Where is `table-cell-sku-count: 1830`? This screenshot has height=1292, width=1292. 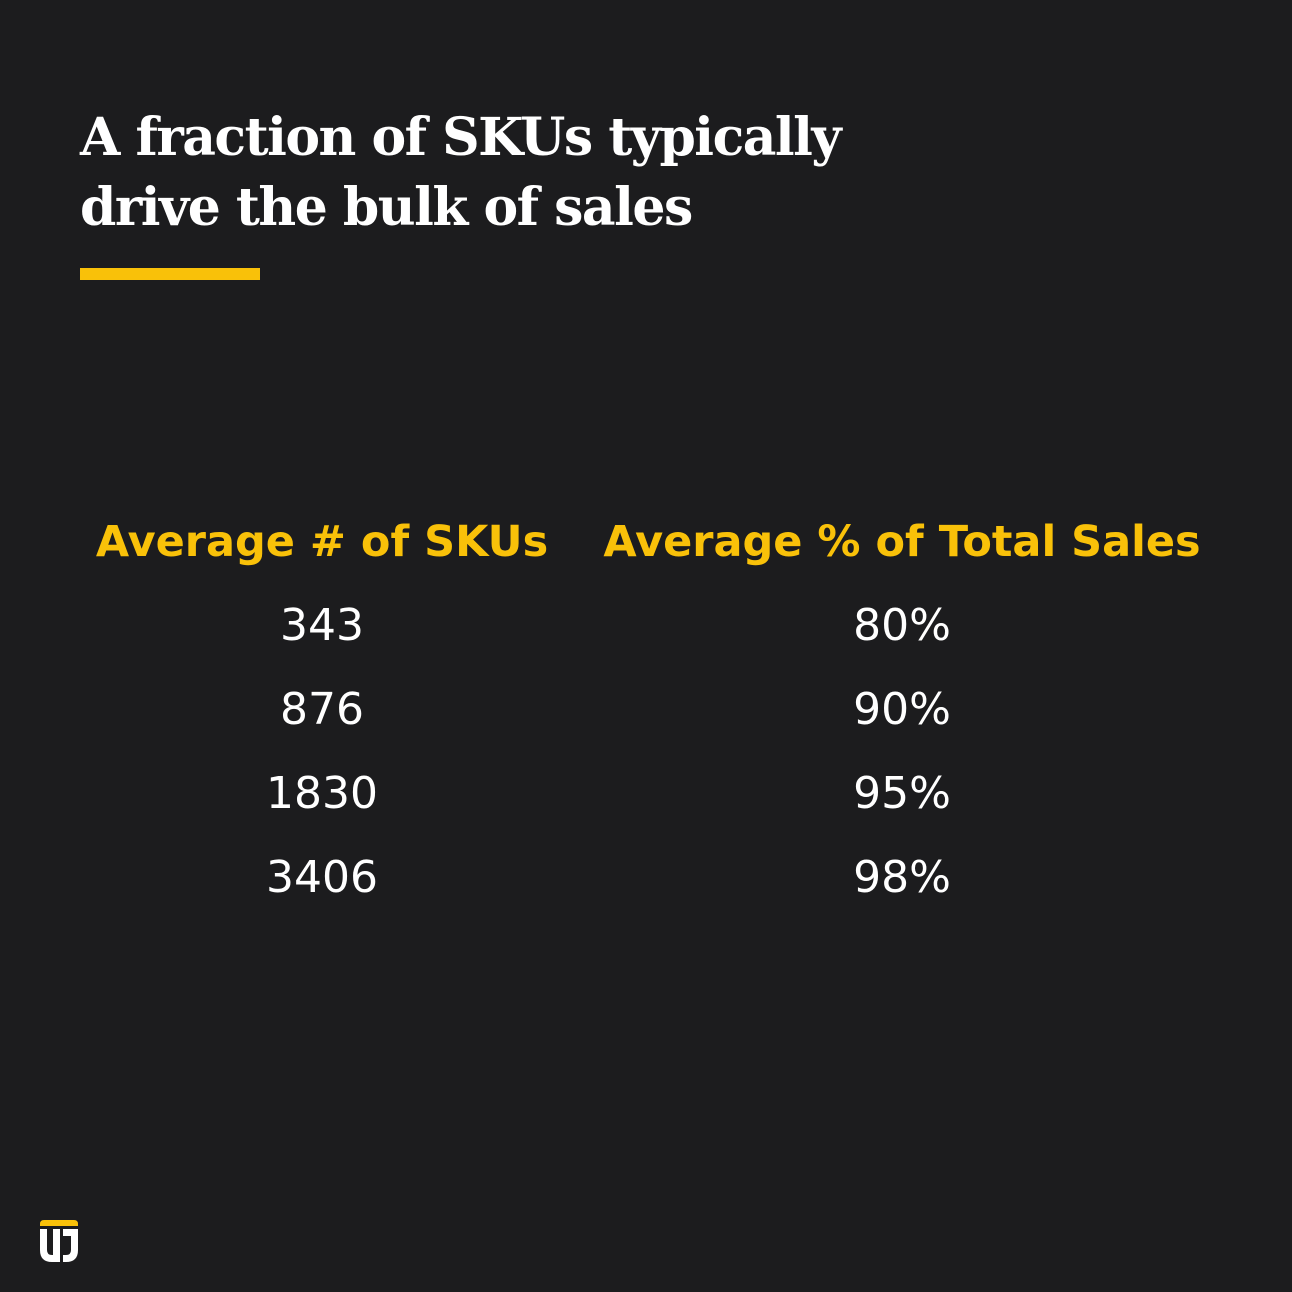
table-cell-sku-count: 1830 is located at coordinates (322, 793).